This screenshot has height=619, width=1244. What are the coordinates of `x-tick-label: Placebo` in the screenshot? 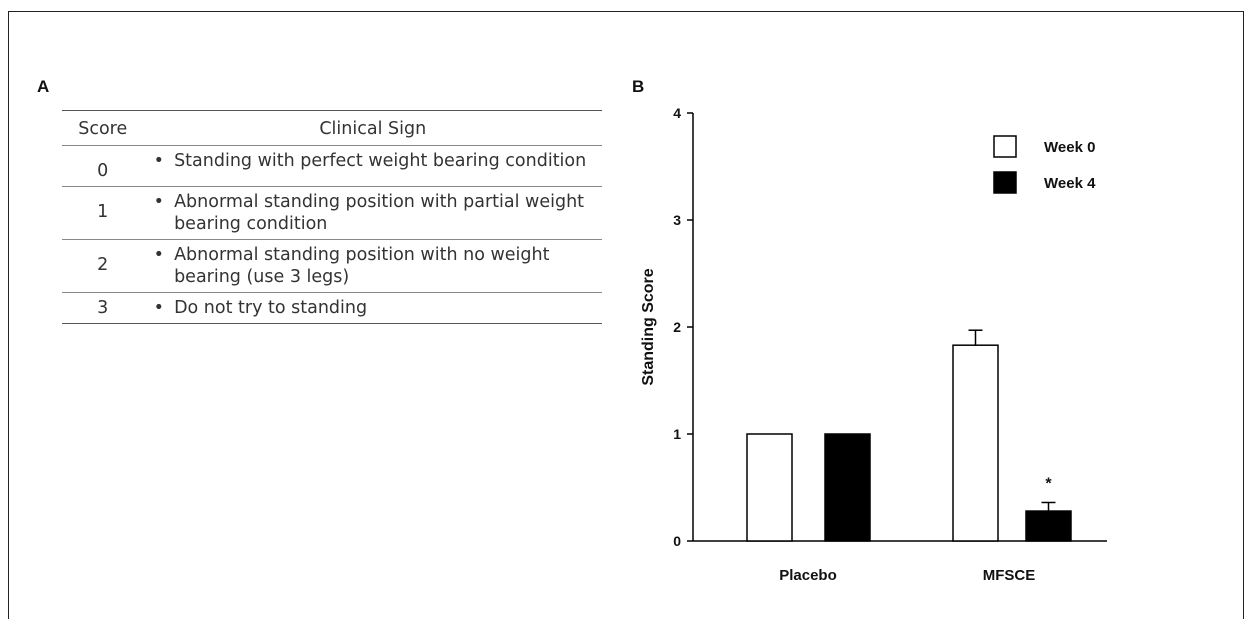 It's located at (808, 575).